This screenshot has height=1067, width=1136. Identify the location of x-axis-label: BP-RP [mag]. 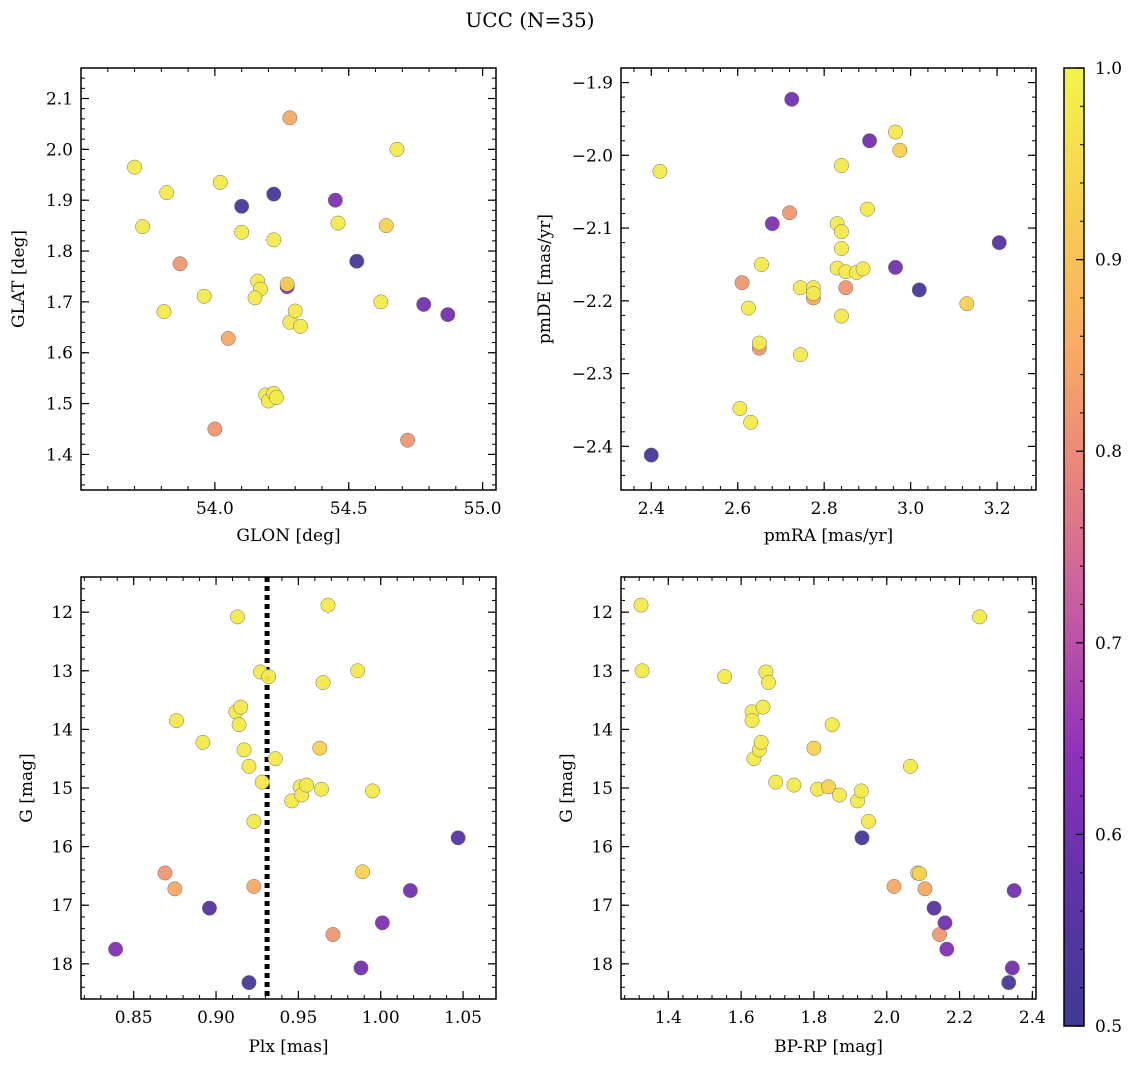
(828, 1047).